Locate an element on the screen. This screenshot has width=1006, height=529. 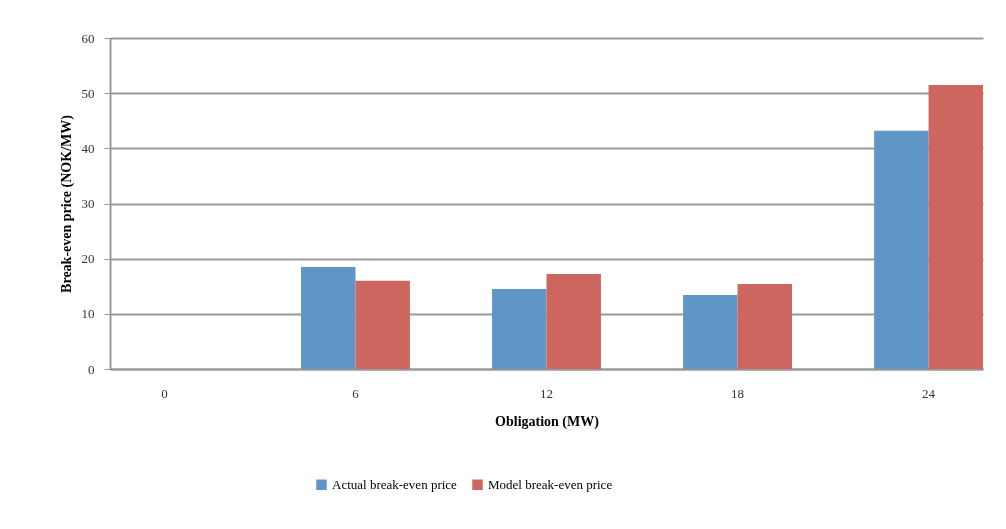
y-tick-label: 20 is located at coordinates (88, 259).